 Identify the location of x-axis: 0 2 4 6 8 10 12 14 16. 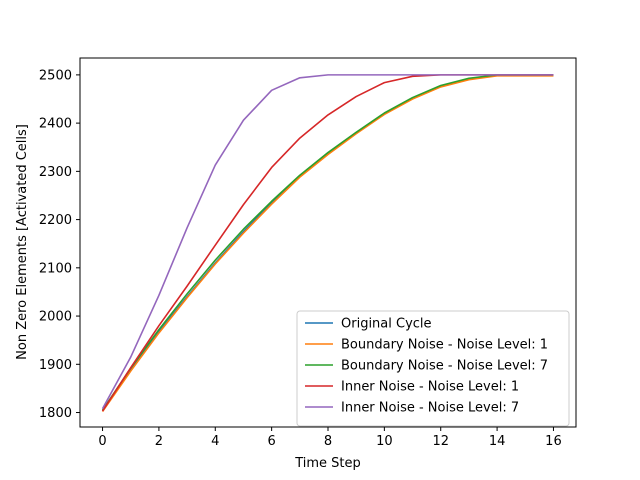
(330, 438).